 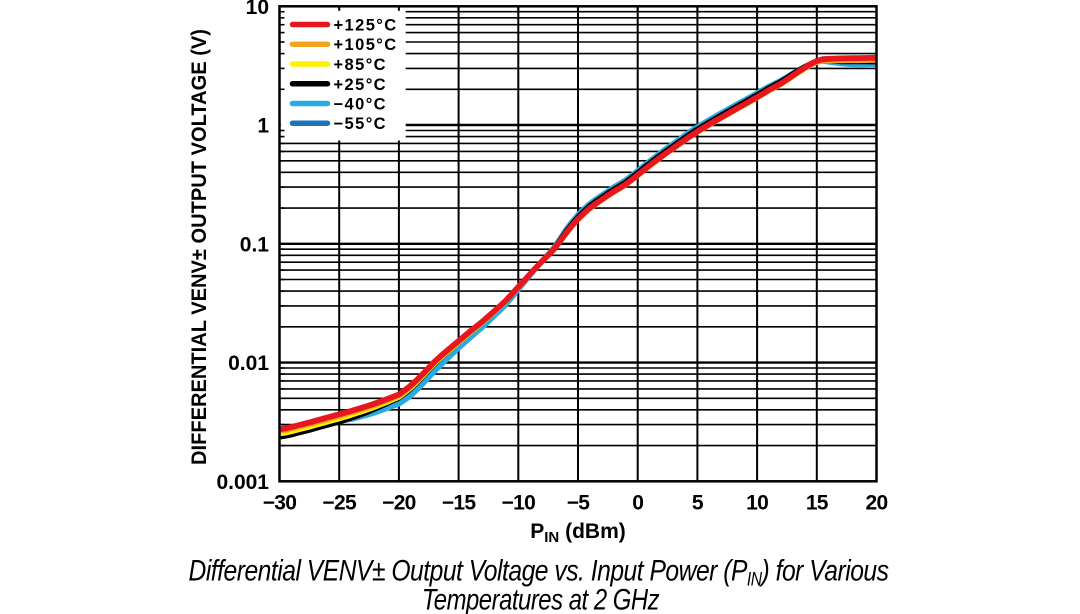 What do you see at coordinates (579, 503) in the screenshot?
I see `svg-text: −5` at bounding box center [579, 503].